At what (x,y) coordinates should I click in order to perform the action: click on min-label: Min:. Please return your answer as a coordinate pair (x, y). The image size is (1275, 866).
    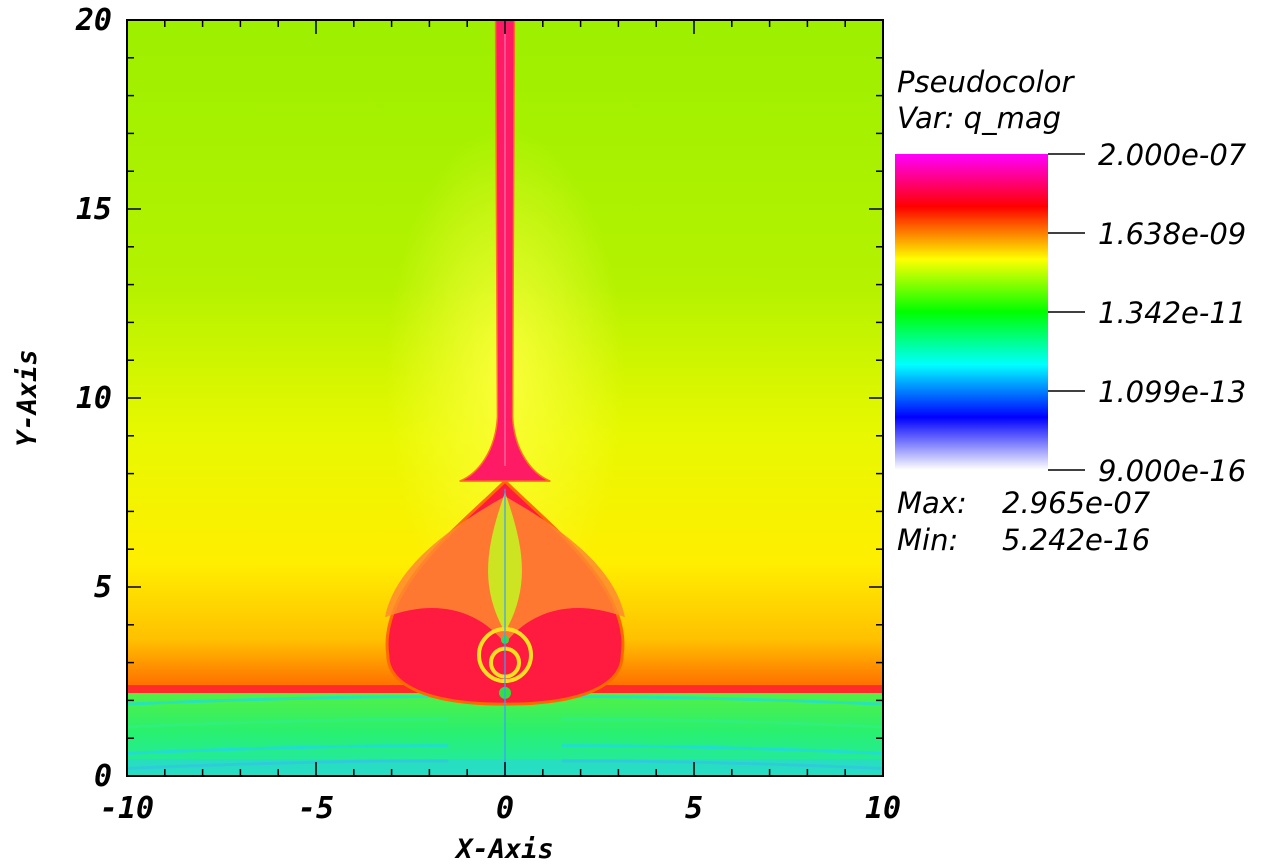
    Looking at the image, I should click on (927, 540).